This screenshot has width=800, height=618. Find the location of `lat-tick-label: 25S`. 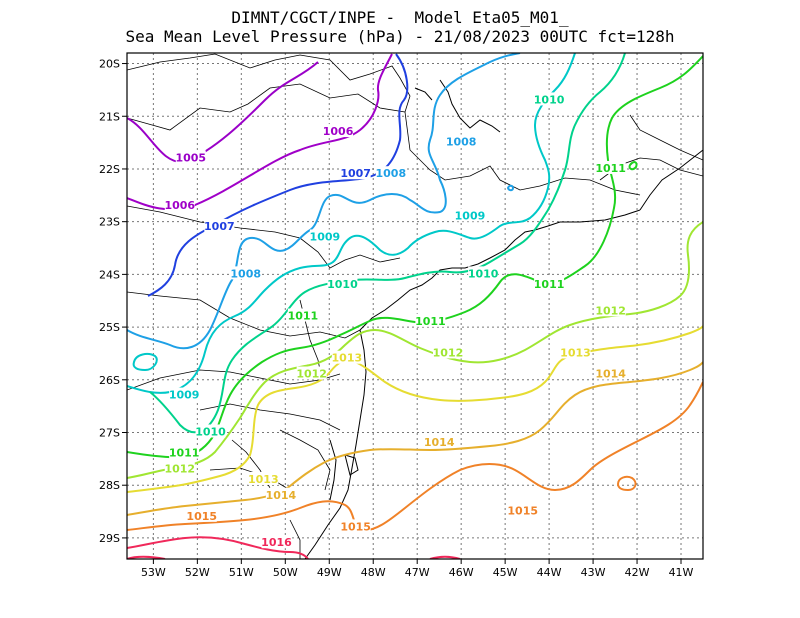

lat-tick-label: 25S is located at coordinates (109, 327).